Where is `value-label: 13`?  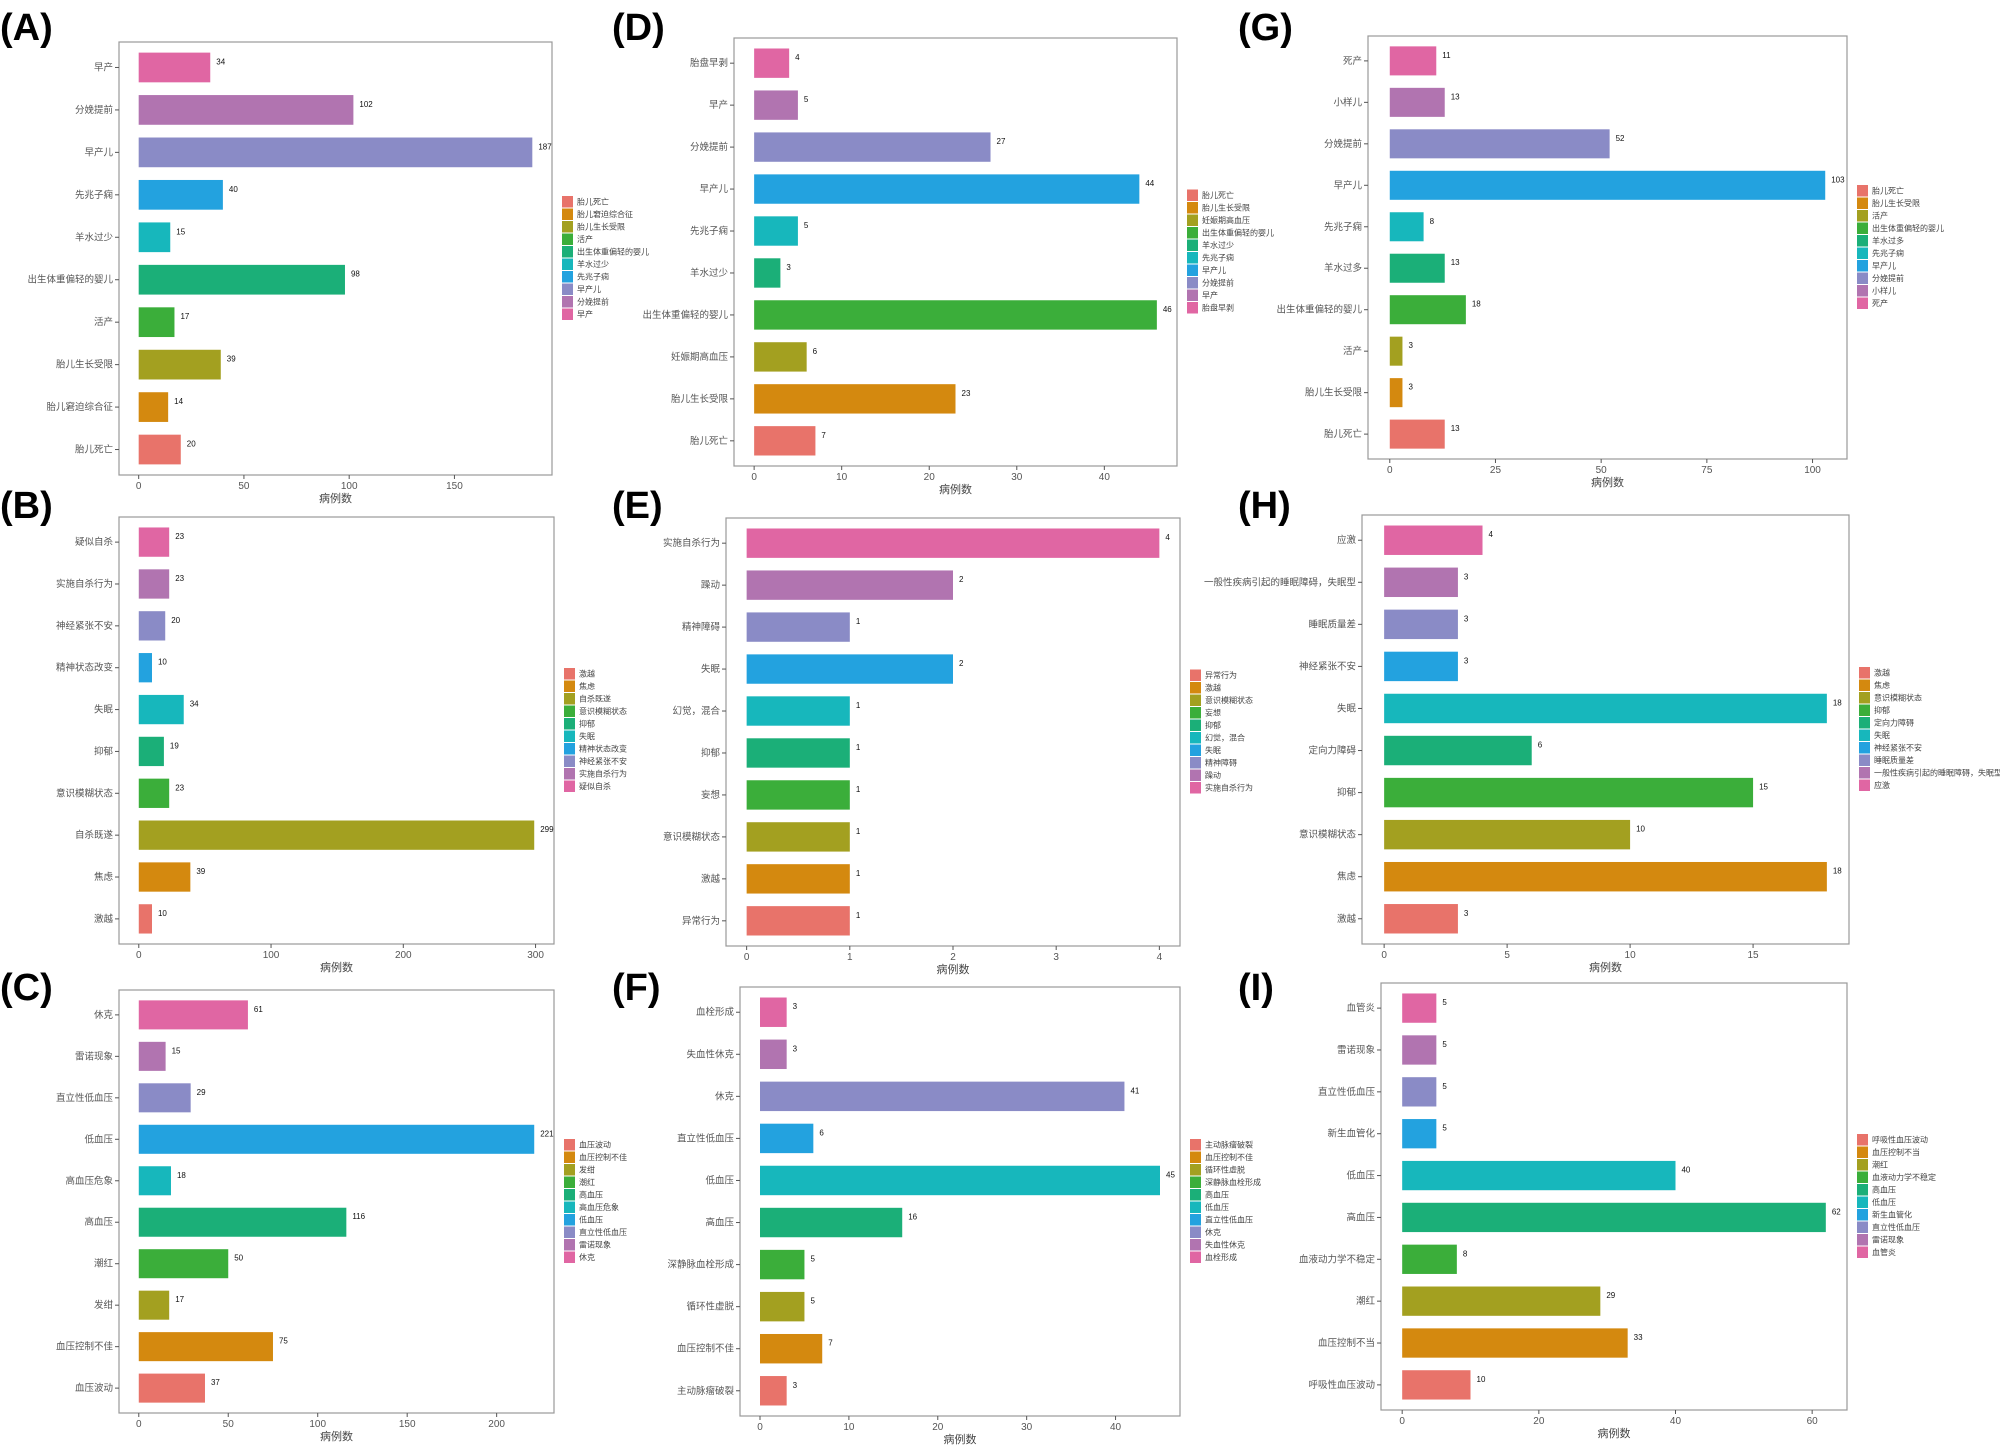 value-label: 13 is located at coordinates (1455, 262).